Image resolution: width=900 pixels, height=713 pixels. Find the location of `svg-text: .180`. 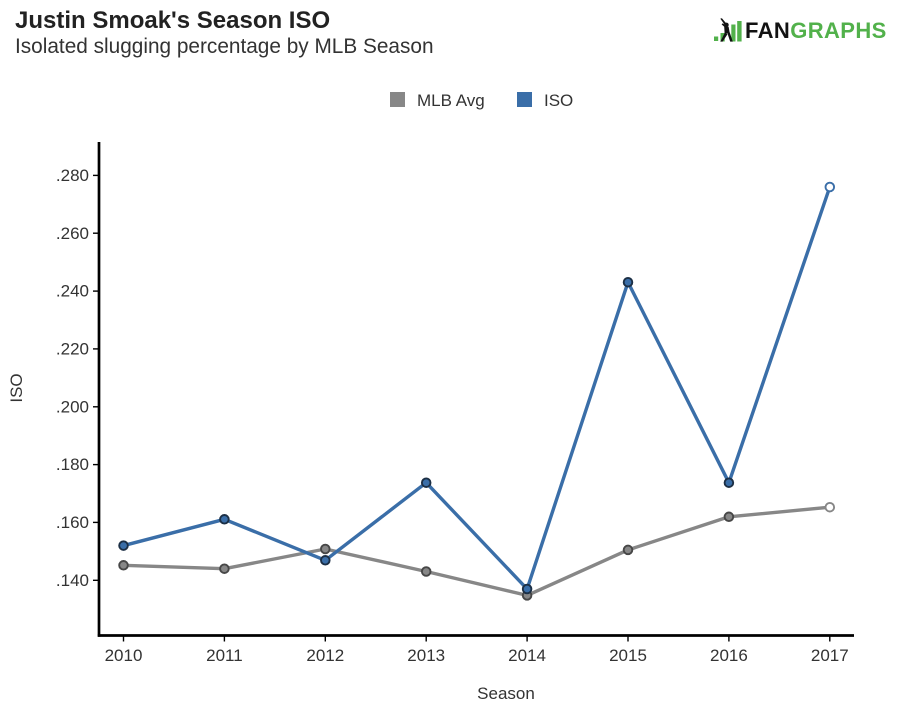

svg-text: .180 is located at coordinates (72, 464).